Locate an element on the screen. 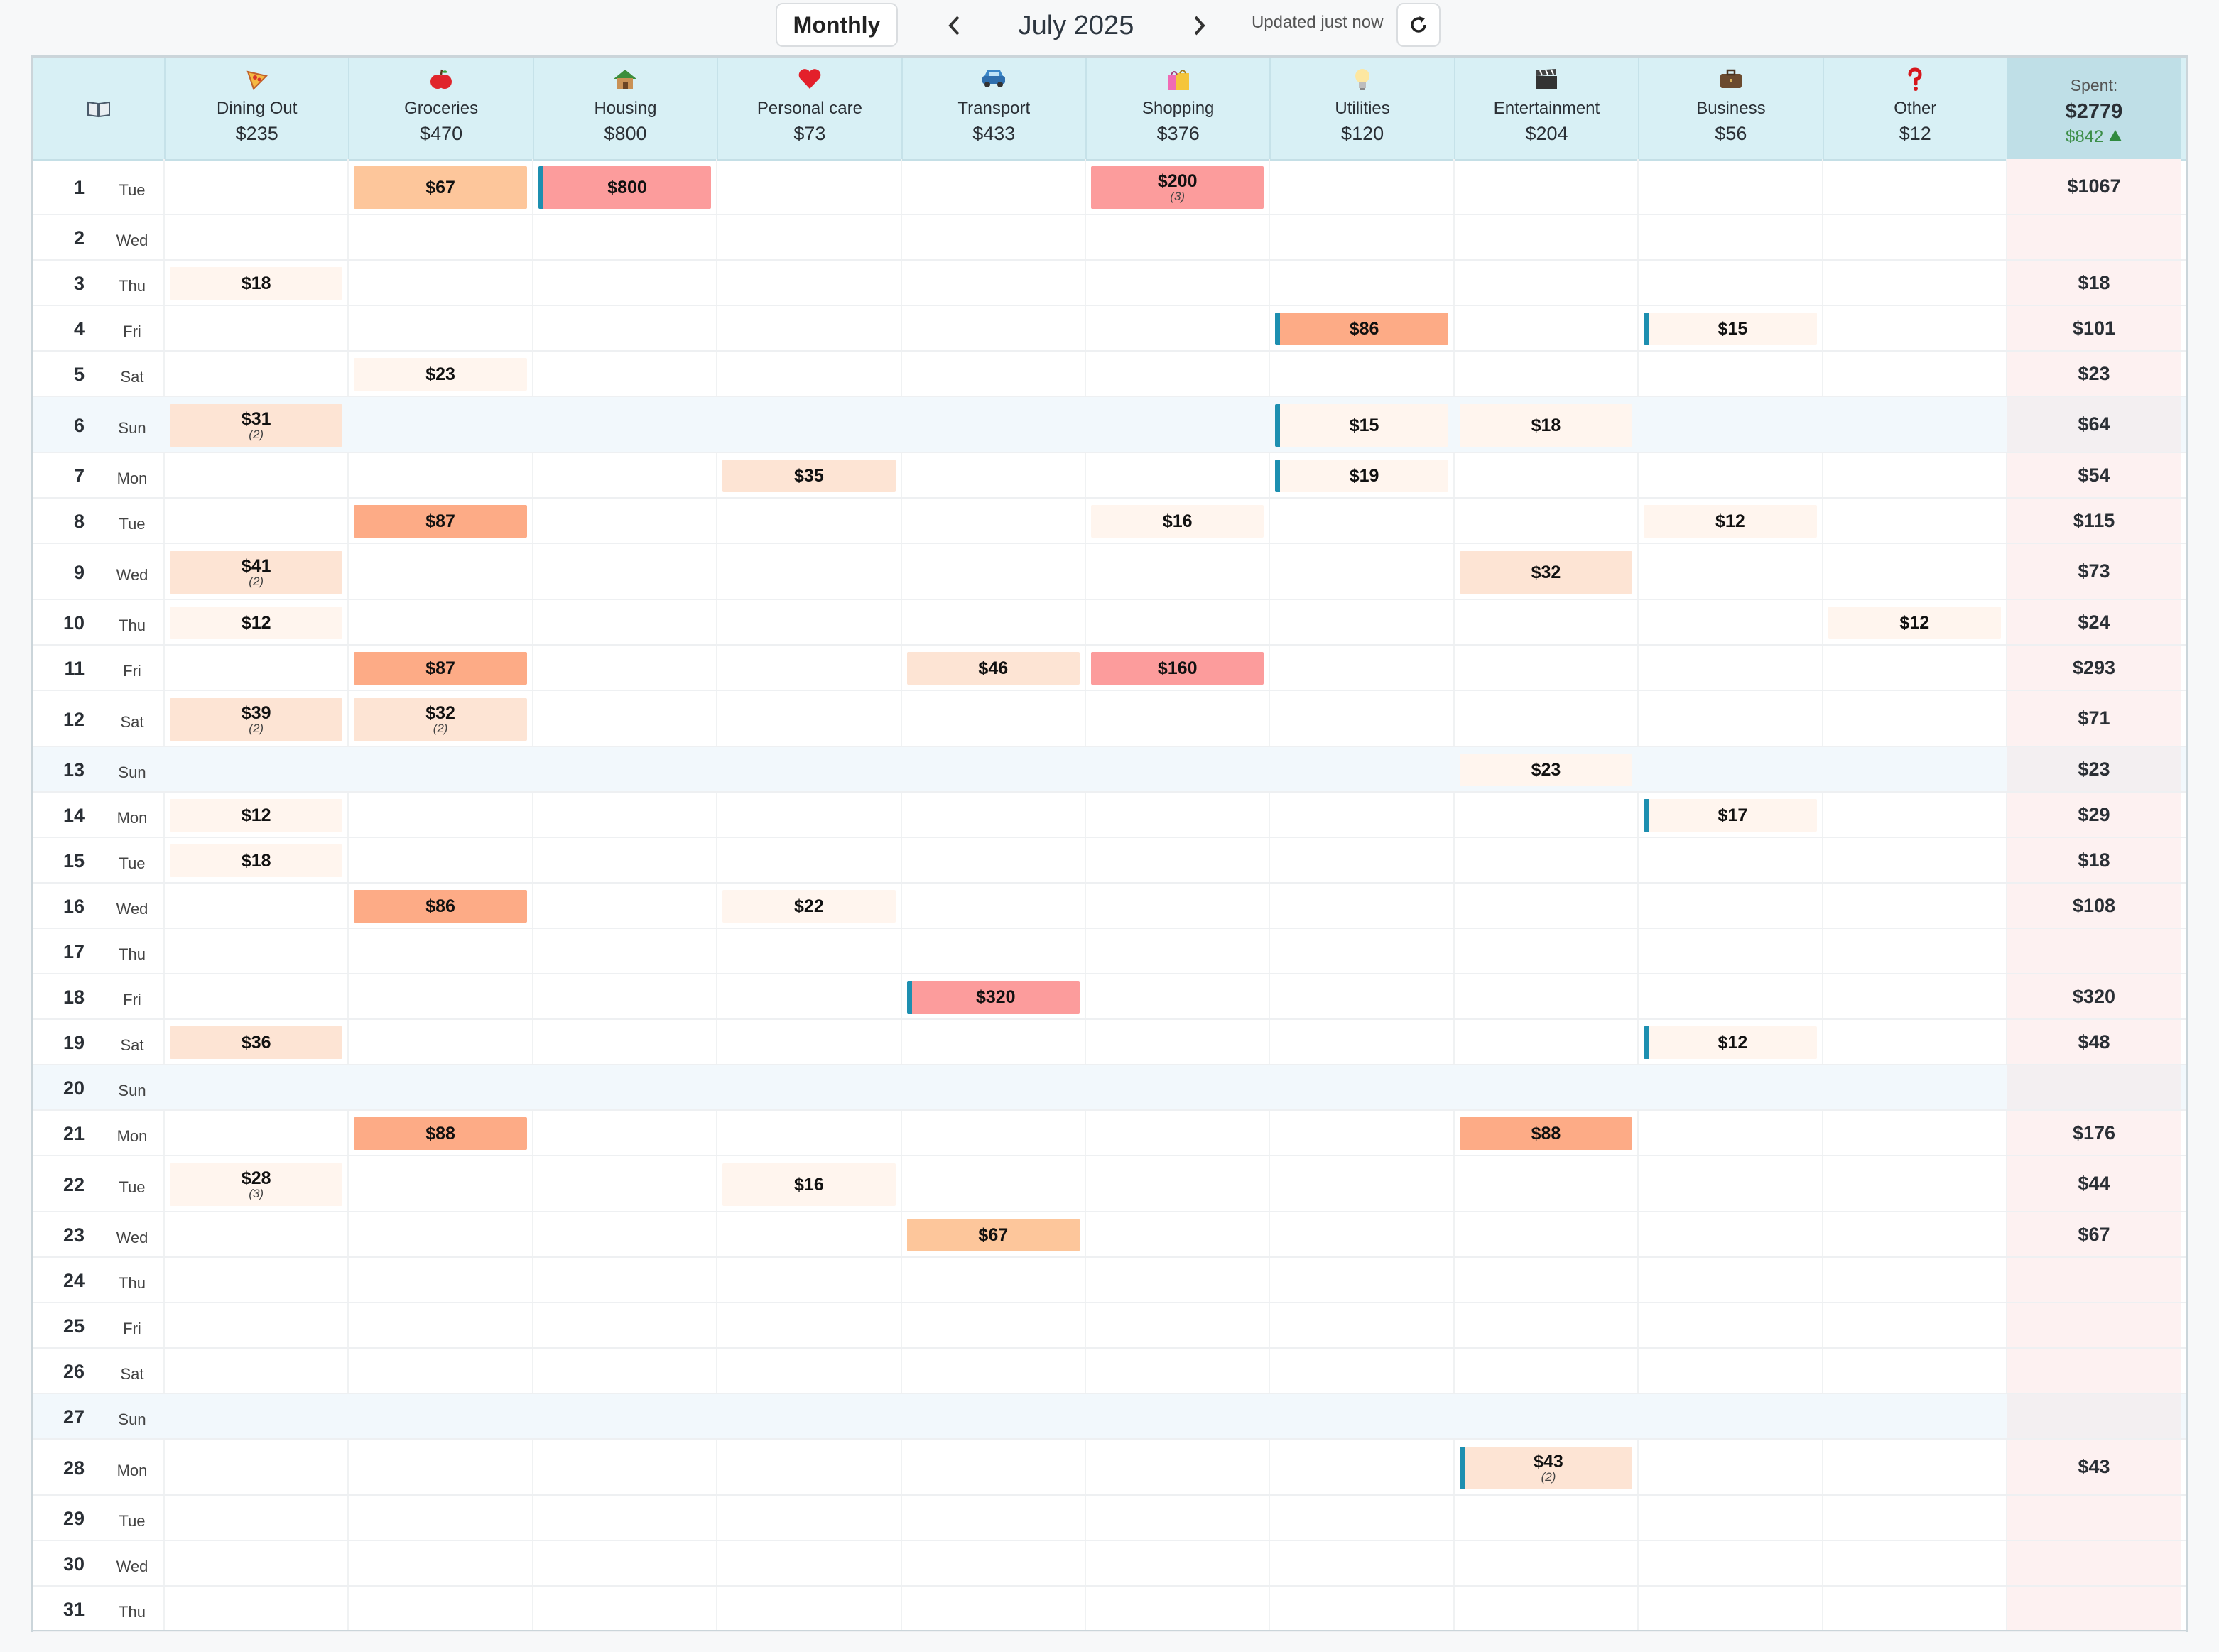 The height and width of the screenshot is (1652, 2219). expense-cell: $31 (2) is located at coordinates (256, 424).